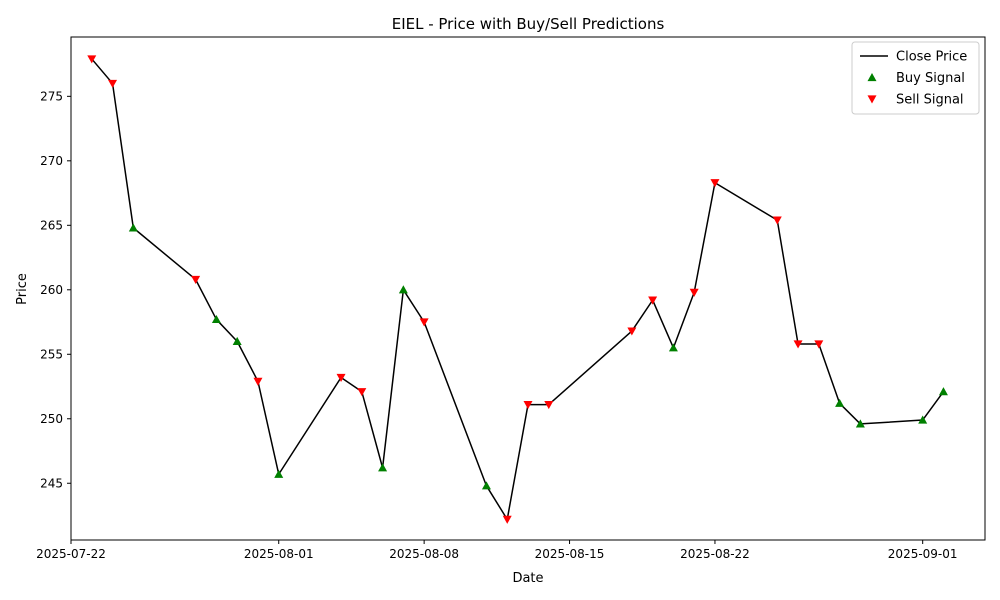 The image size is (1000, 600). I want to click on chart-title: EIEL - Price with Buy/Sell Predictions, so click(528, 24).